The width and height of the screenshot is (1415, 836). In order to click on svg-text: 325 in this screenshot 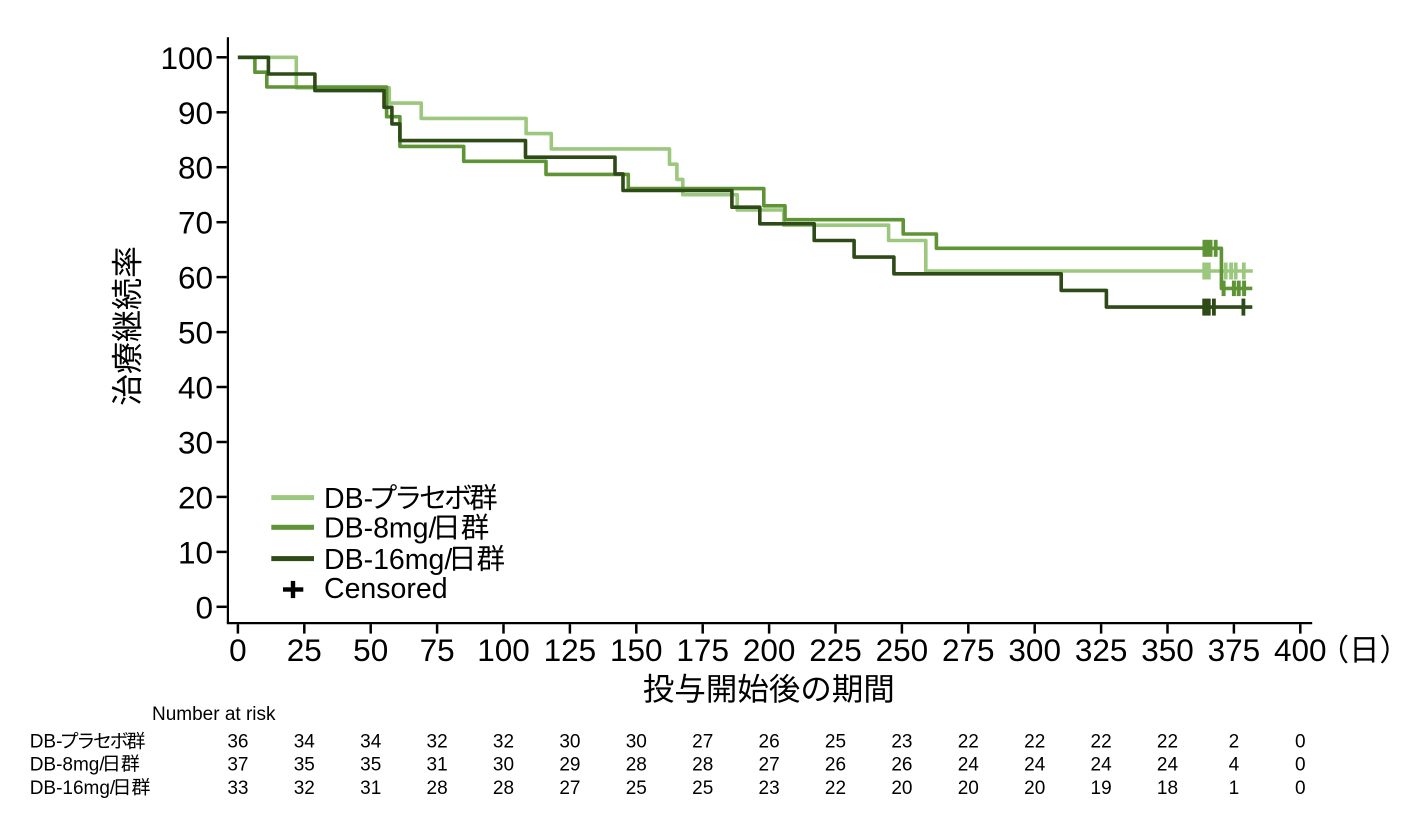, I will do `click(1101, 650)`.